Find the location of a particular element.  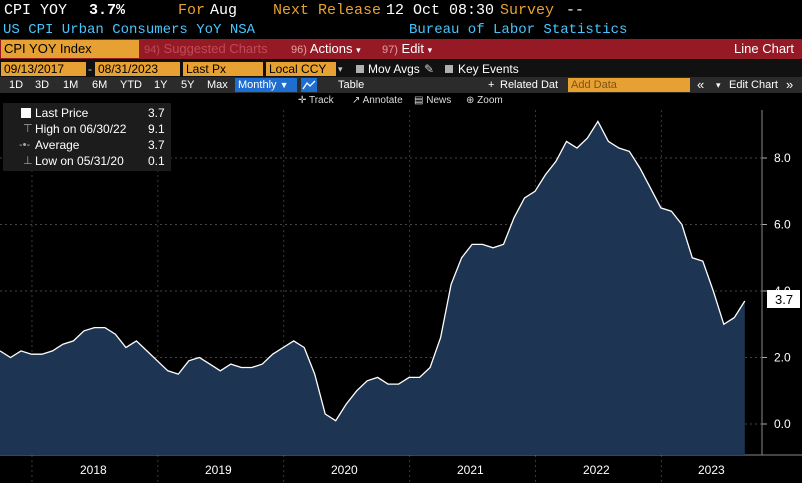

zoom-tool: ⊕ Zoom is located at coordinates (484, 101).